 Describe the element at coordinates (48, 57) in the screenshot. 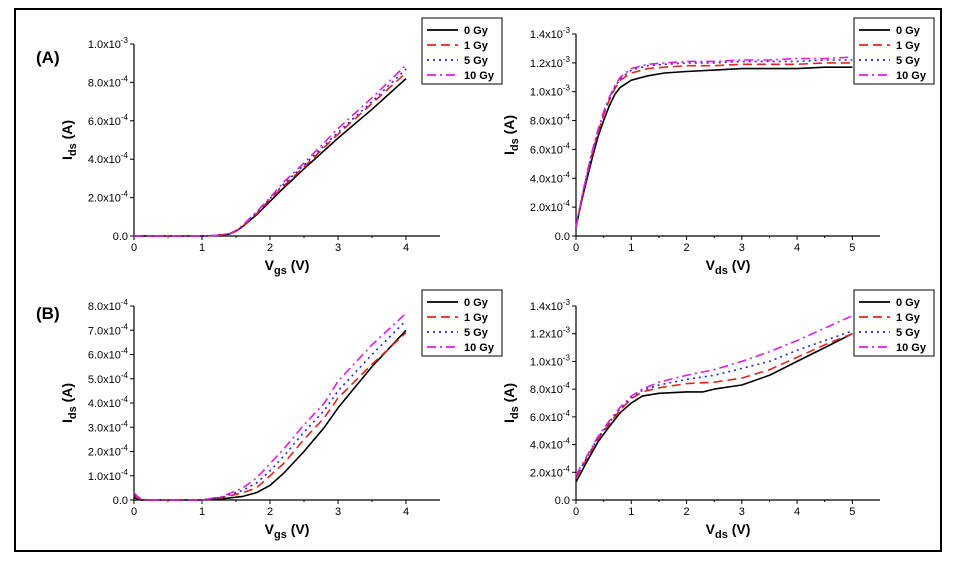

I see `panel-label-a: (A)` at that location.